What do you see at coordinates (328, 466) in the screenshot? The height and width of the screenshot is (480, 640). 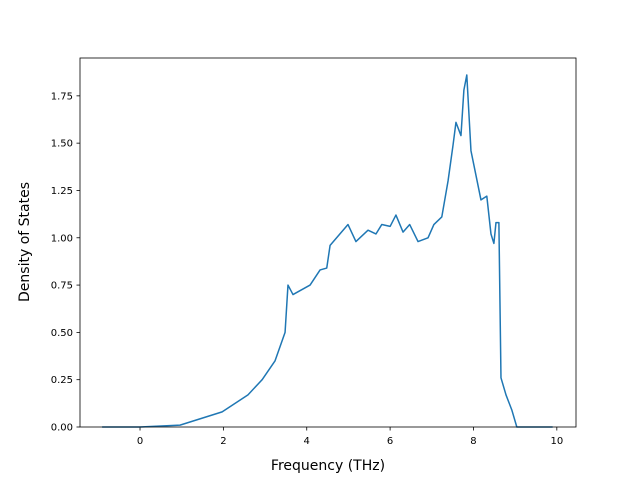 I see `x-axis-label: Frequency (THz)` at bounding box center [328, 466].